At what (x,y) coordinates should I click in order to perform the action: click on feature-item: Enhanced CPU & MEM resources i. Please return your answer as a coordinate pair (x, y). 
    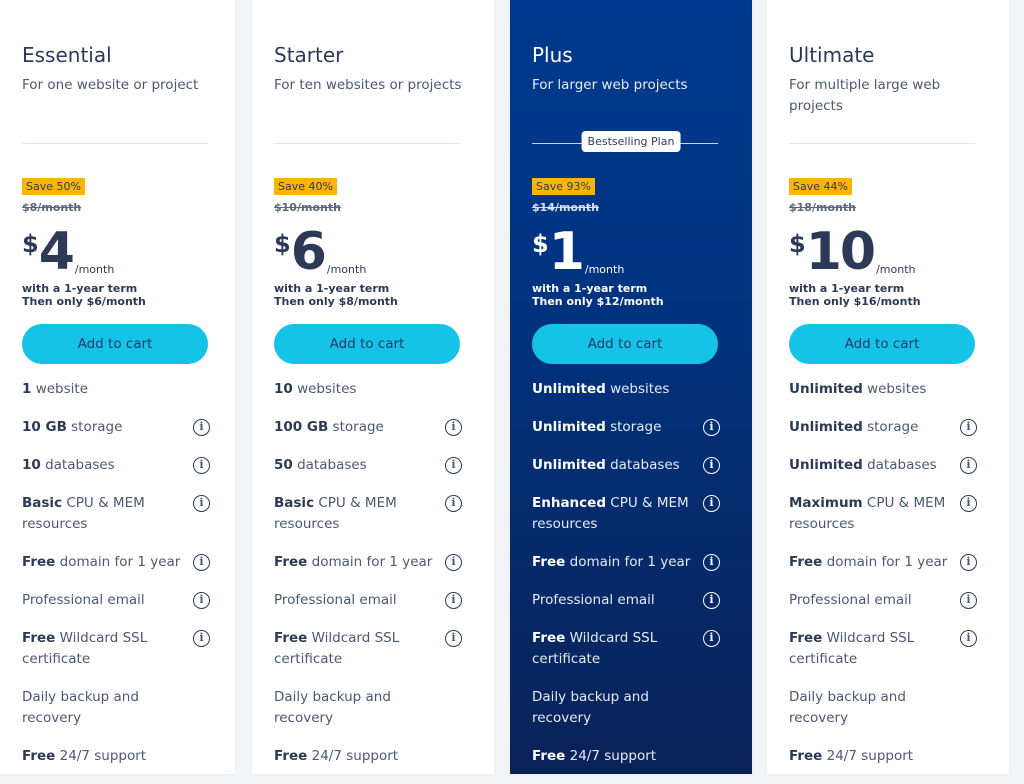
    Looking at the image, I should click on (627, 514).